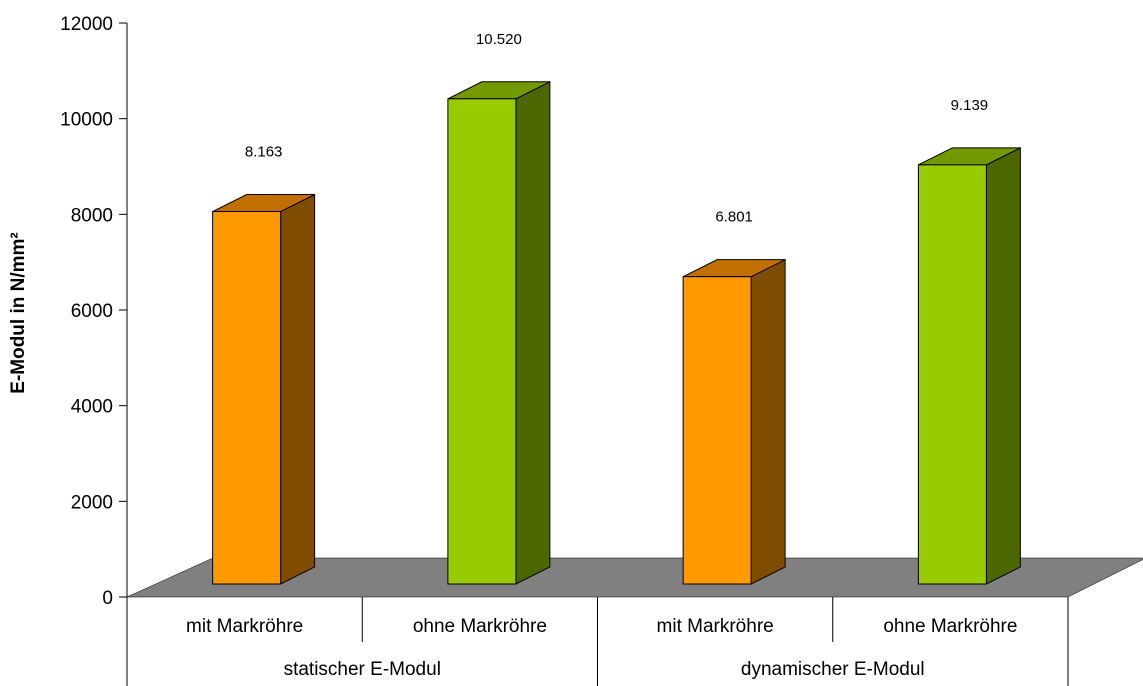  Describe the element at coordinates (362, 669) in the screenshot. I see `group-label: statischer E-Modul` at that location.